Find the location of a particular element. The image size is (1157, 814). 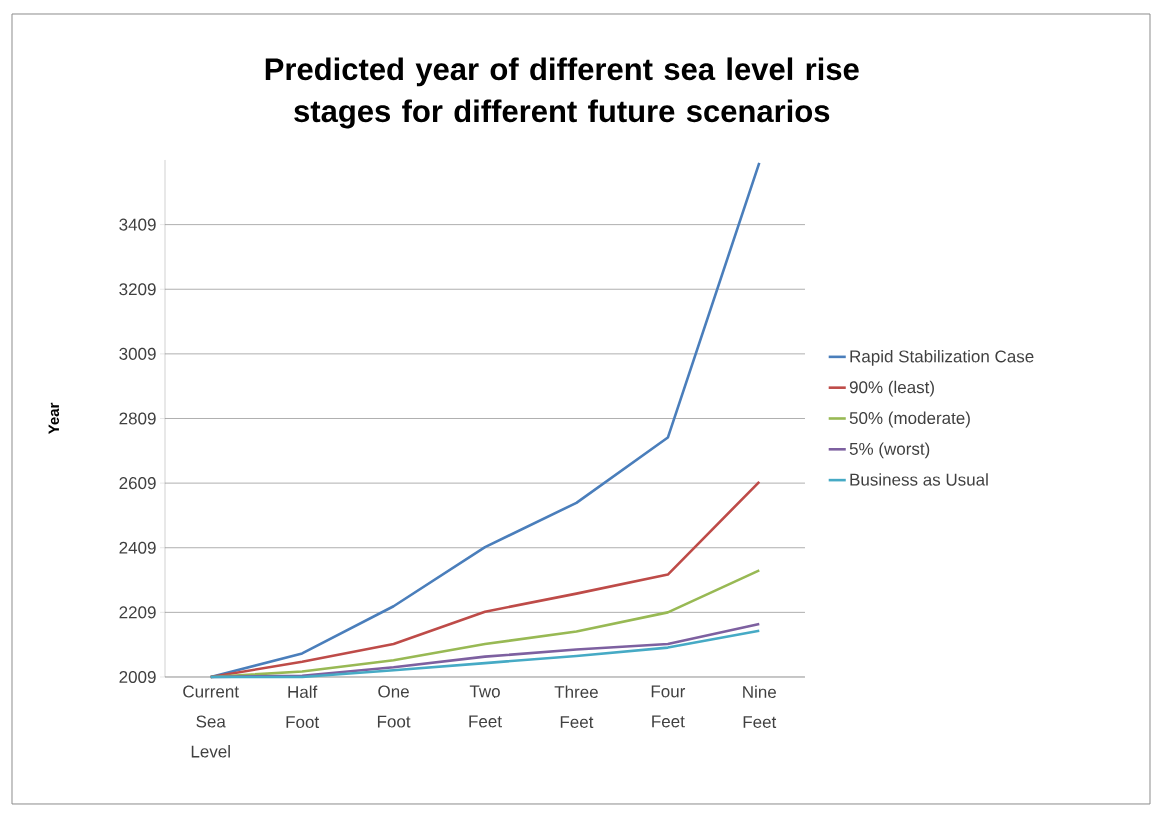

line-series is located at coordinates (485, 579).